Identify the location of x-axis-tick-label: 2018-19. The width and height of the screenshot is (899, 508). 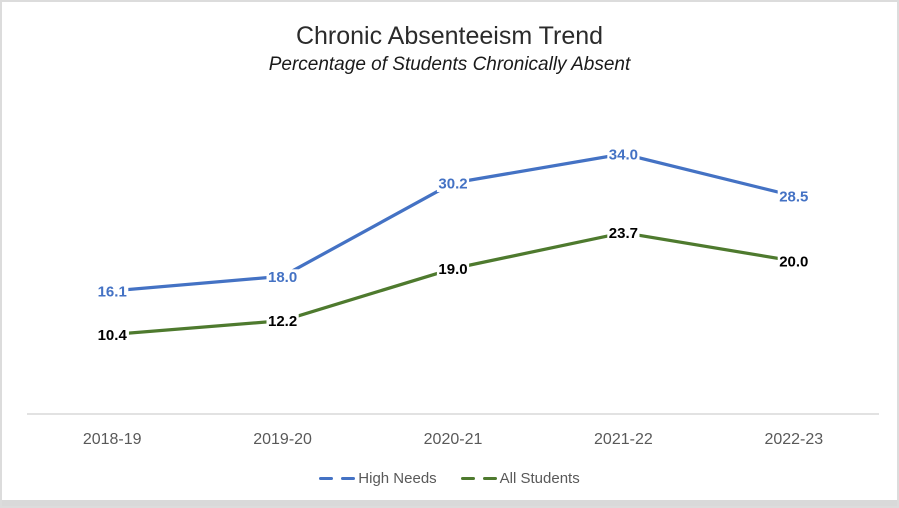
(112, 439).